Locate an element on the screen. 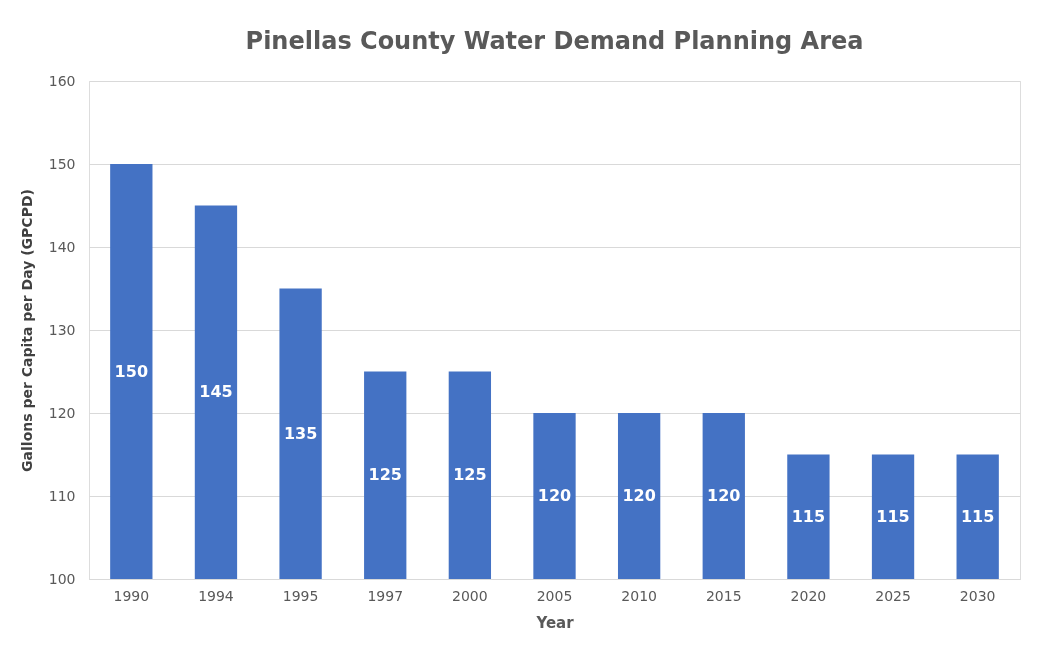  x-tick-label: 2015 is located at coordinates (723, 595).